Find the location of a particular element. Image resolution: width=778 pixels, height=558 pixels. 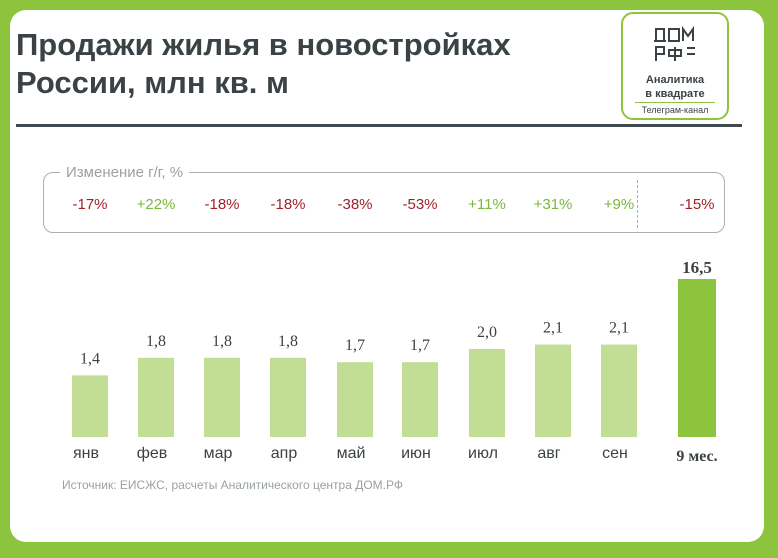

category-label: июн is located at coordinates (416, 453).